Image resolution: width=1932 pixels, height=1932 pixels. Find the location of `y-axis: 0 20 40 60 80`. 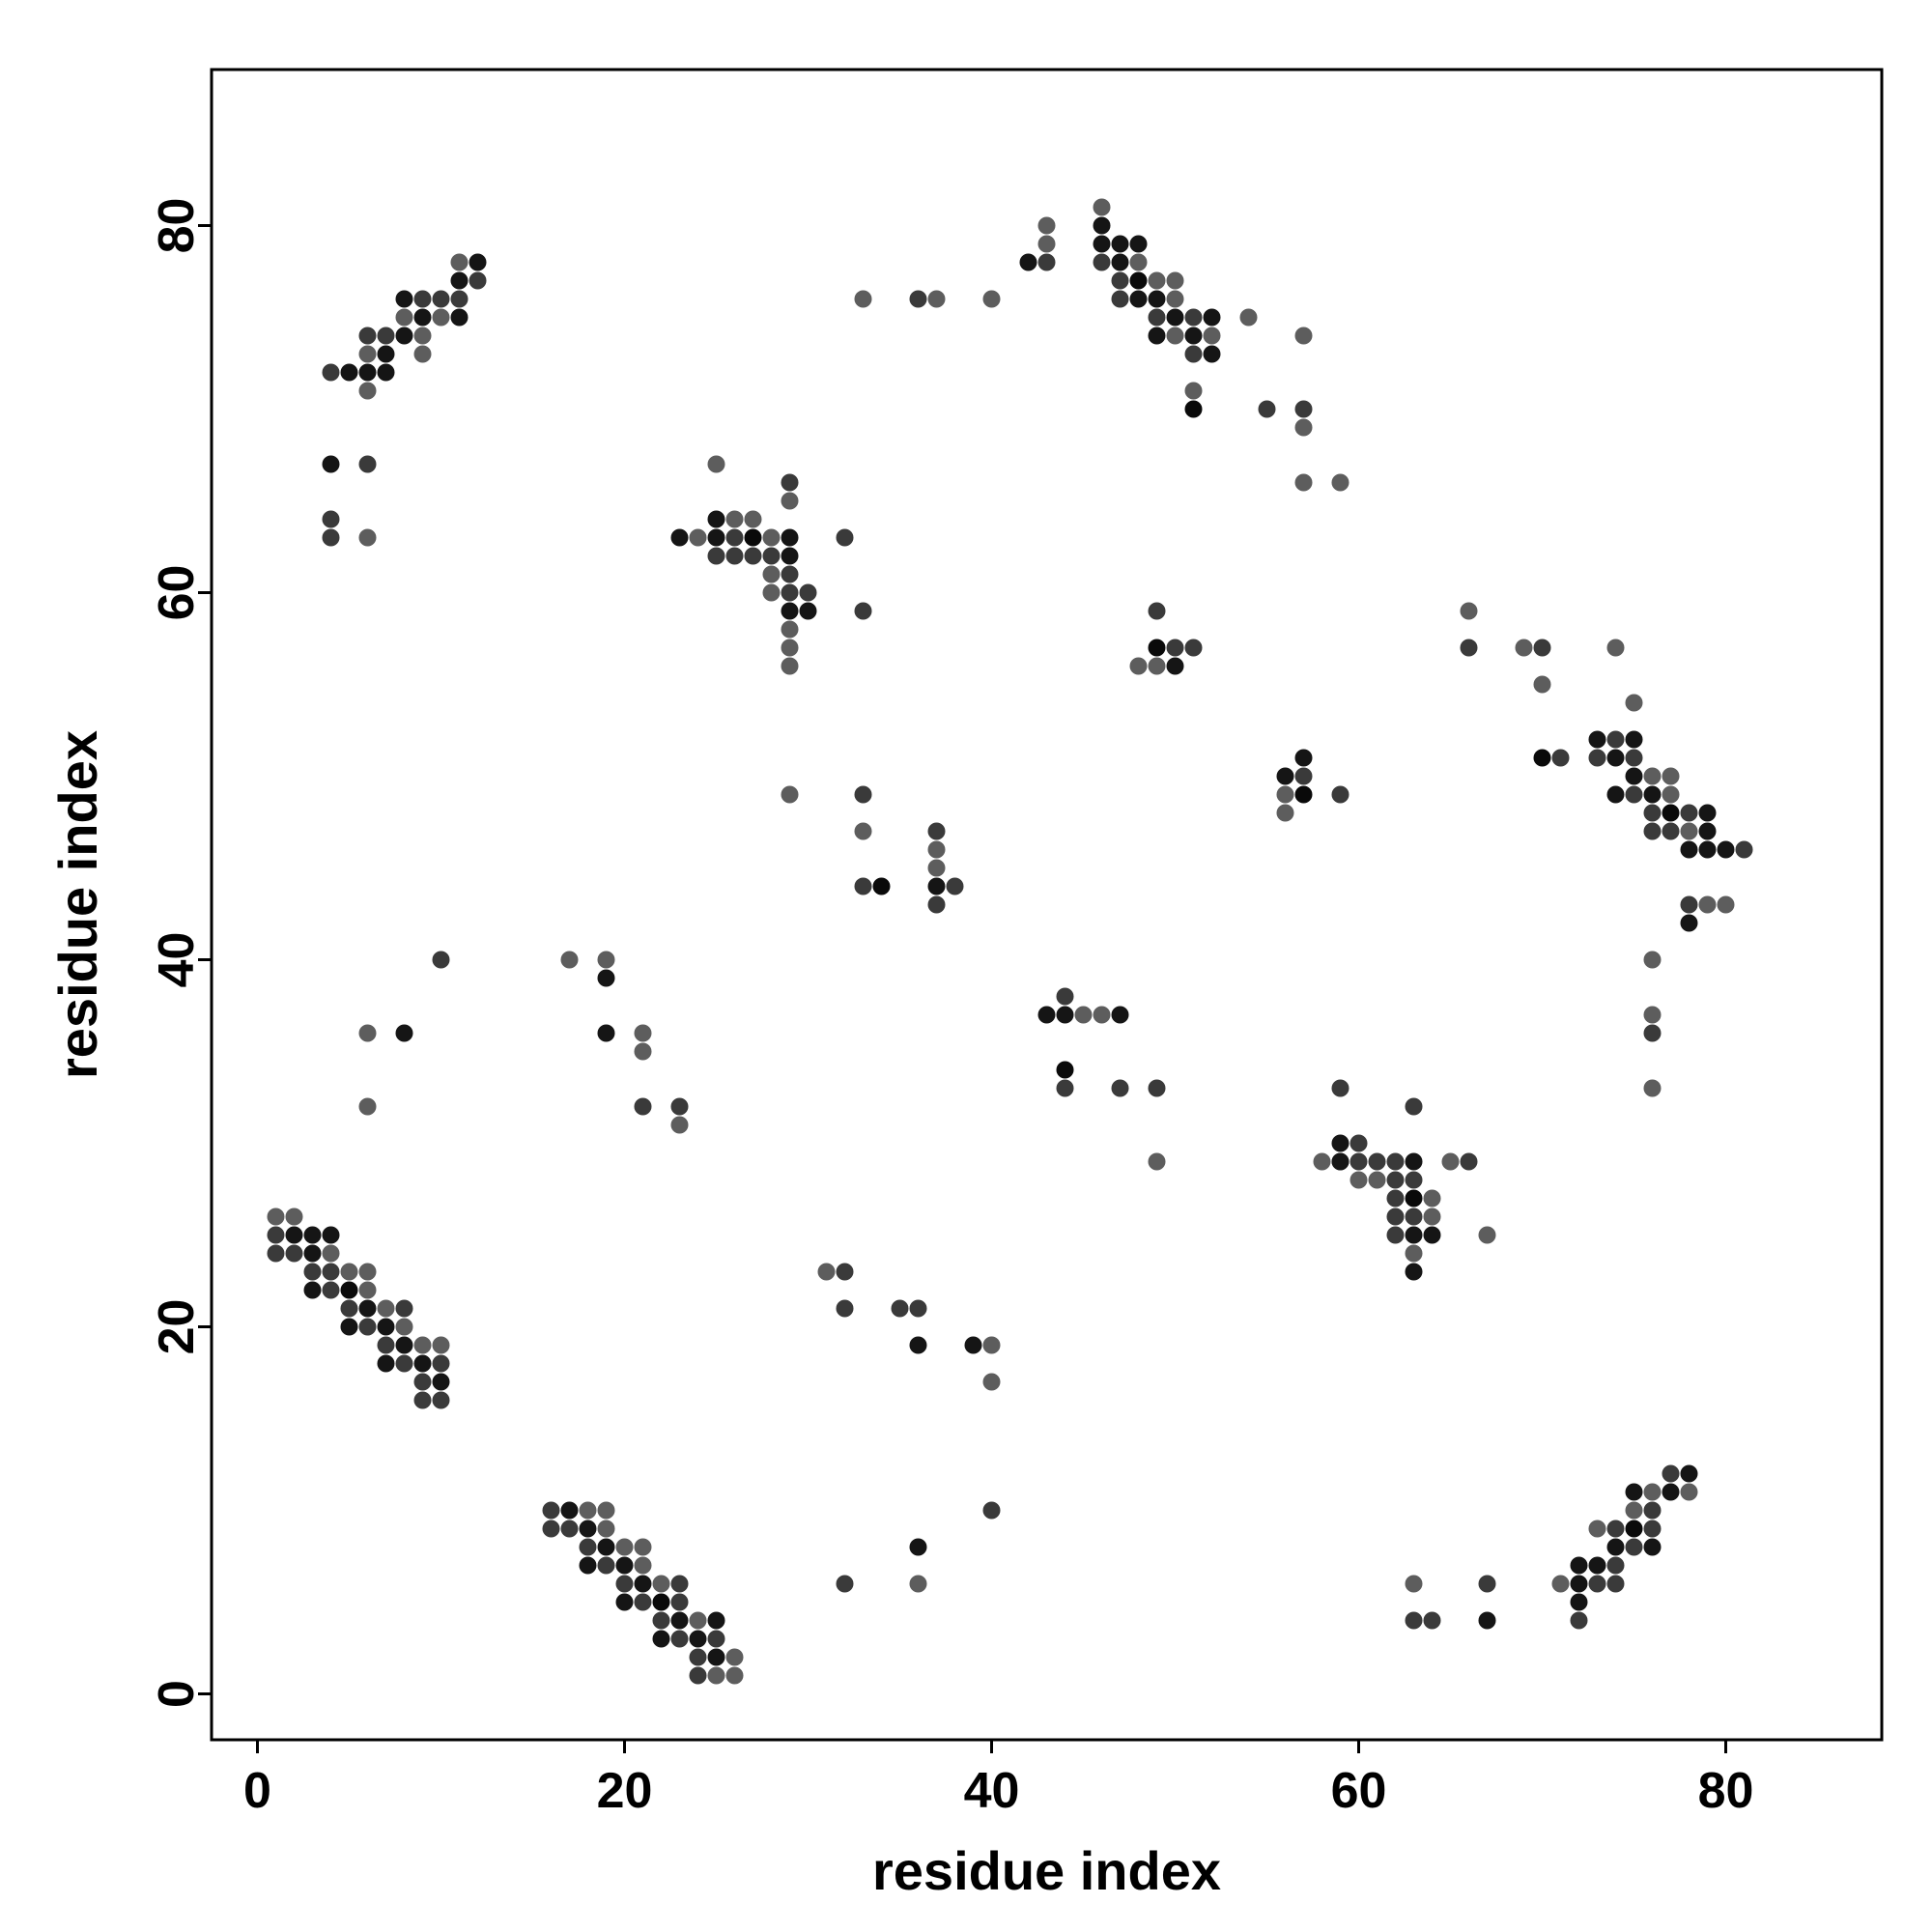

y-axis: 0 20 40 60 80 is located at coordinates (180, 953).